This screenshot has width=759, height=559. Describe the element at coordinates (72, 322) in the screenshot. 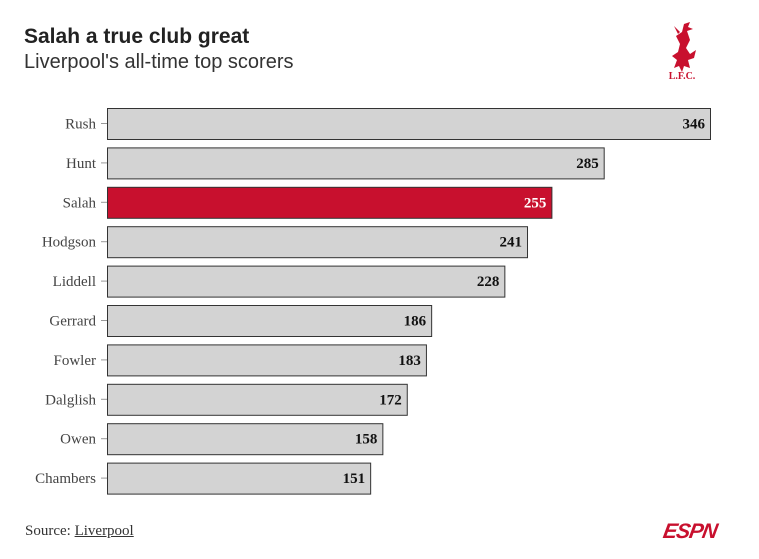

I see `category-label: Gerrard` at that location.